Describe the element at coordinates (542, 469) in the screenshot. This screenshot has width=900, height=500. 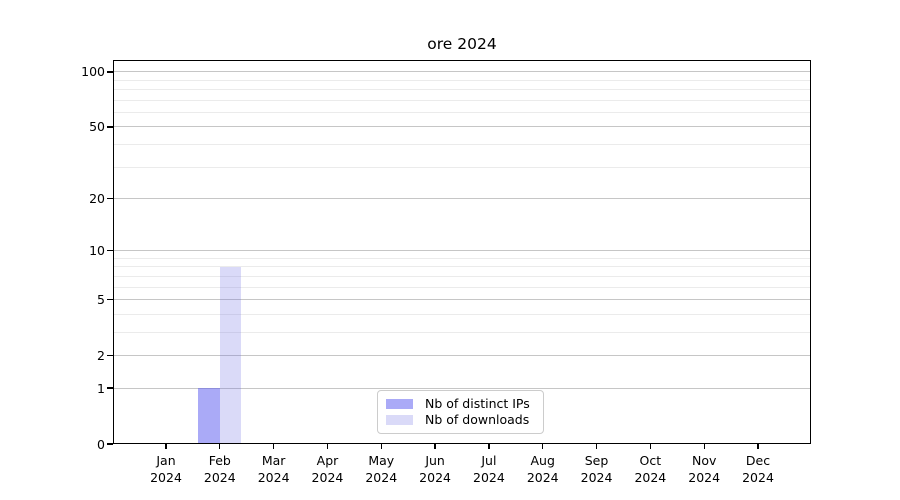
I see `x-tick-label: Aug 2024` at that location.